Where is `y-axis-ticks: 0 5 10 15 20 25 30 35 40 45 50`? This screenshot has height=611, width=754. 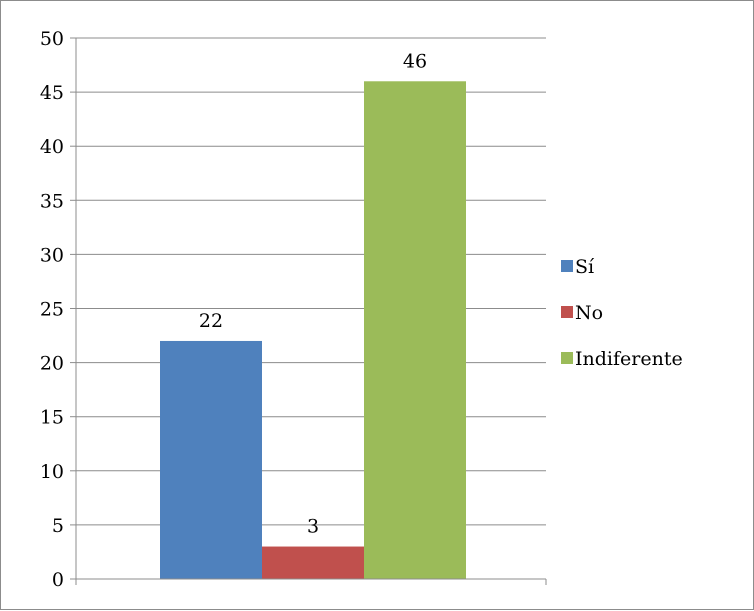
y-axis-ticks: 0 5 10 15 20 25 30 35 40 45 50 is located at coordinates (58, 309).